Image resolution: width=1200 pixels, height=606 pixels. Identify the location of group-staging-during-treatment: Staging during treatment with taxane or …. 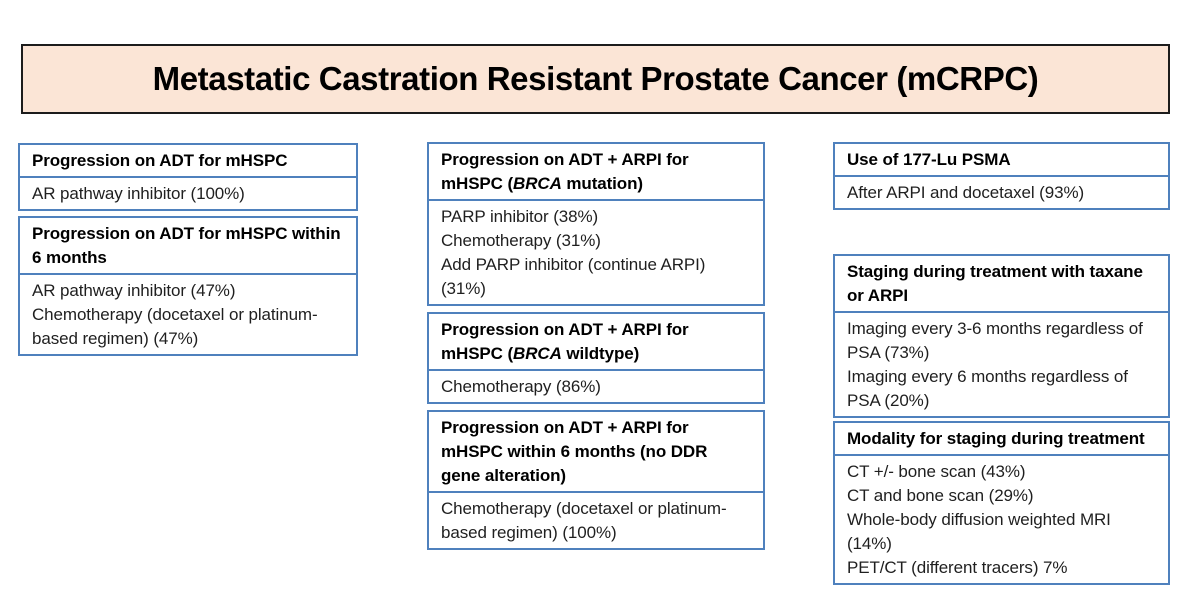
(1001, 336).